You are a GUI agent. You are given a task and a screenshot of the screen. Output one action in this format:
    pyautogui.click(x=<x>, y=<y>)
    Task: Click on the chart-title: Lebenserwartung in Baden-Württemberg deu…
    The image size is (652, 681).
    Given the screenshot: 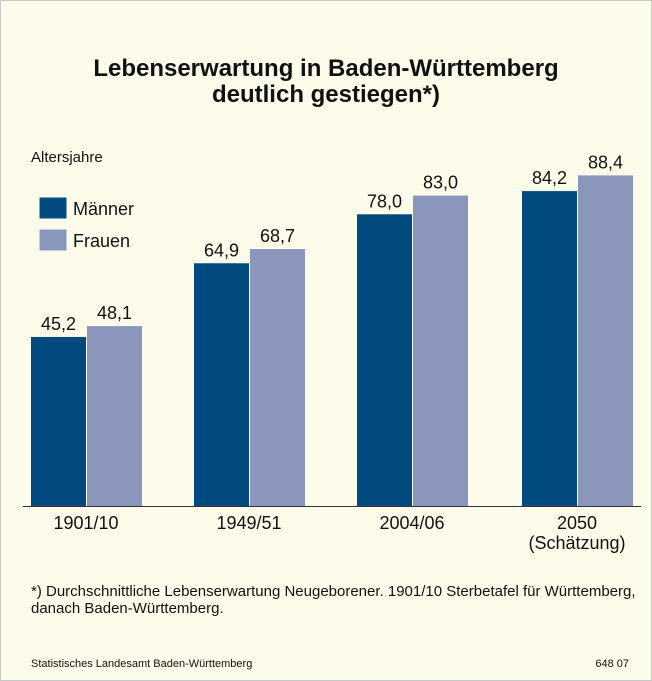 What is the action you would take?
    pyautogui.click(x=326, y=81)
    